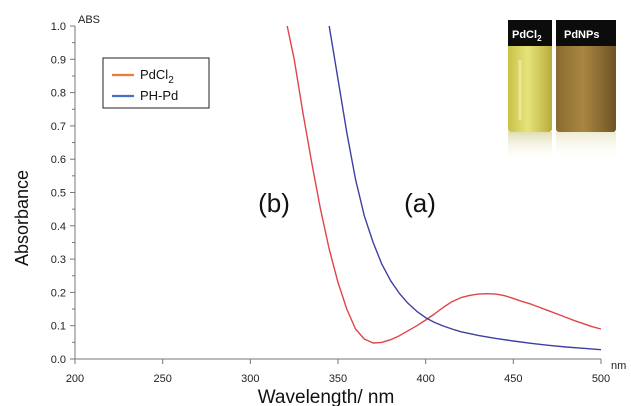 The width and height of the screenshot is (631, 406). I want to click on y-tick-label: 0.9, so click(58, 60).